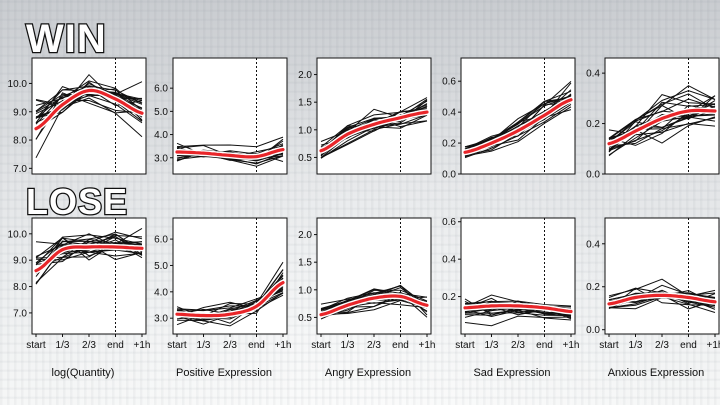 Image resolution: width=720 pixels, height=405 pixels. What do you see at coordinates (77, 201) in the screenshot?
I see `row-label-lose: LOSE` at bounding box center [77, 201].